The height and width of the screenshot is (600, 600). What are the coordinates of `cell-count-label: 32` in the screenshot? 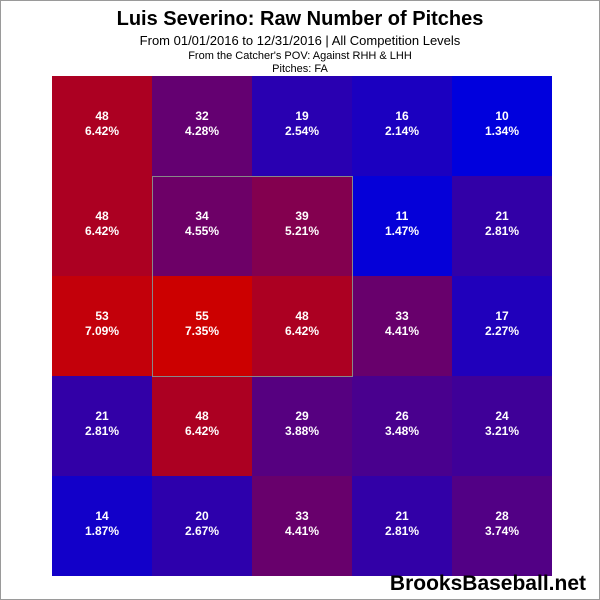 It's located at (202, 116).